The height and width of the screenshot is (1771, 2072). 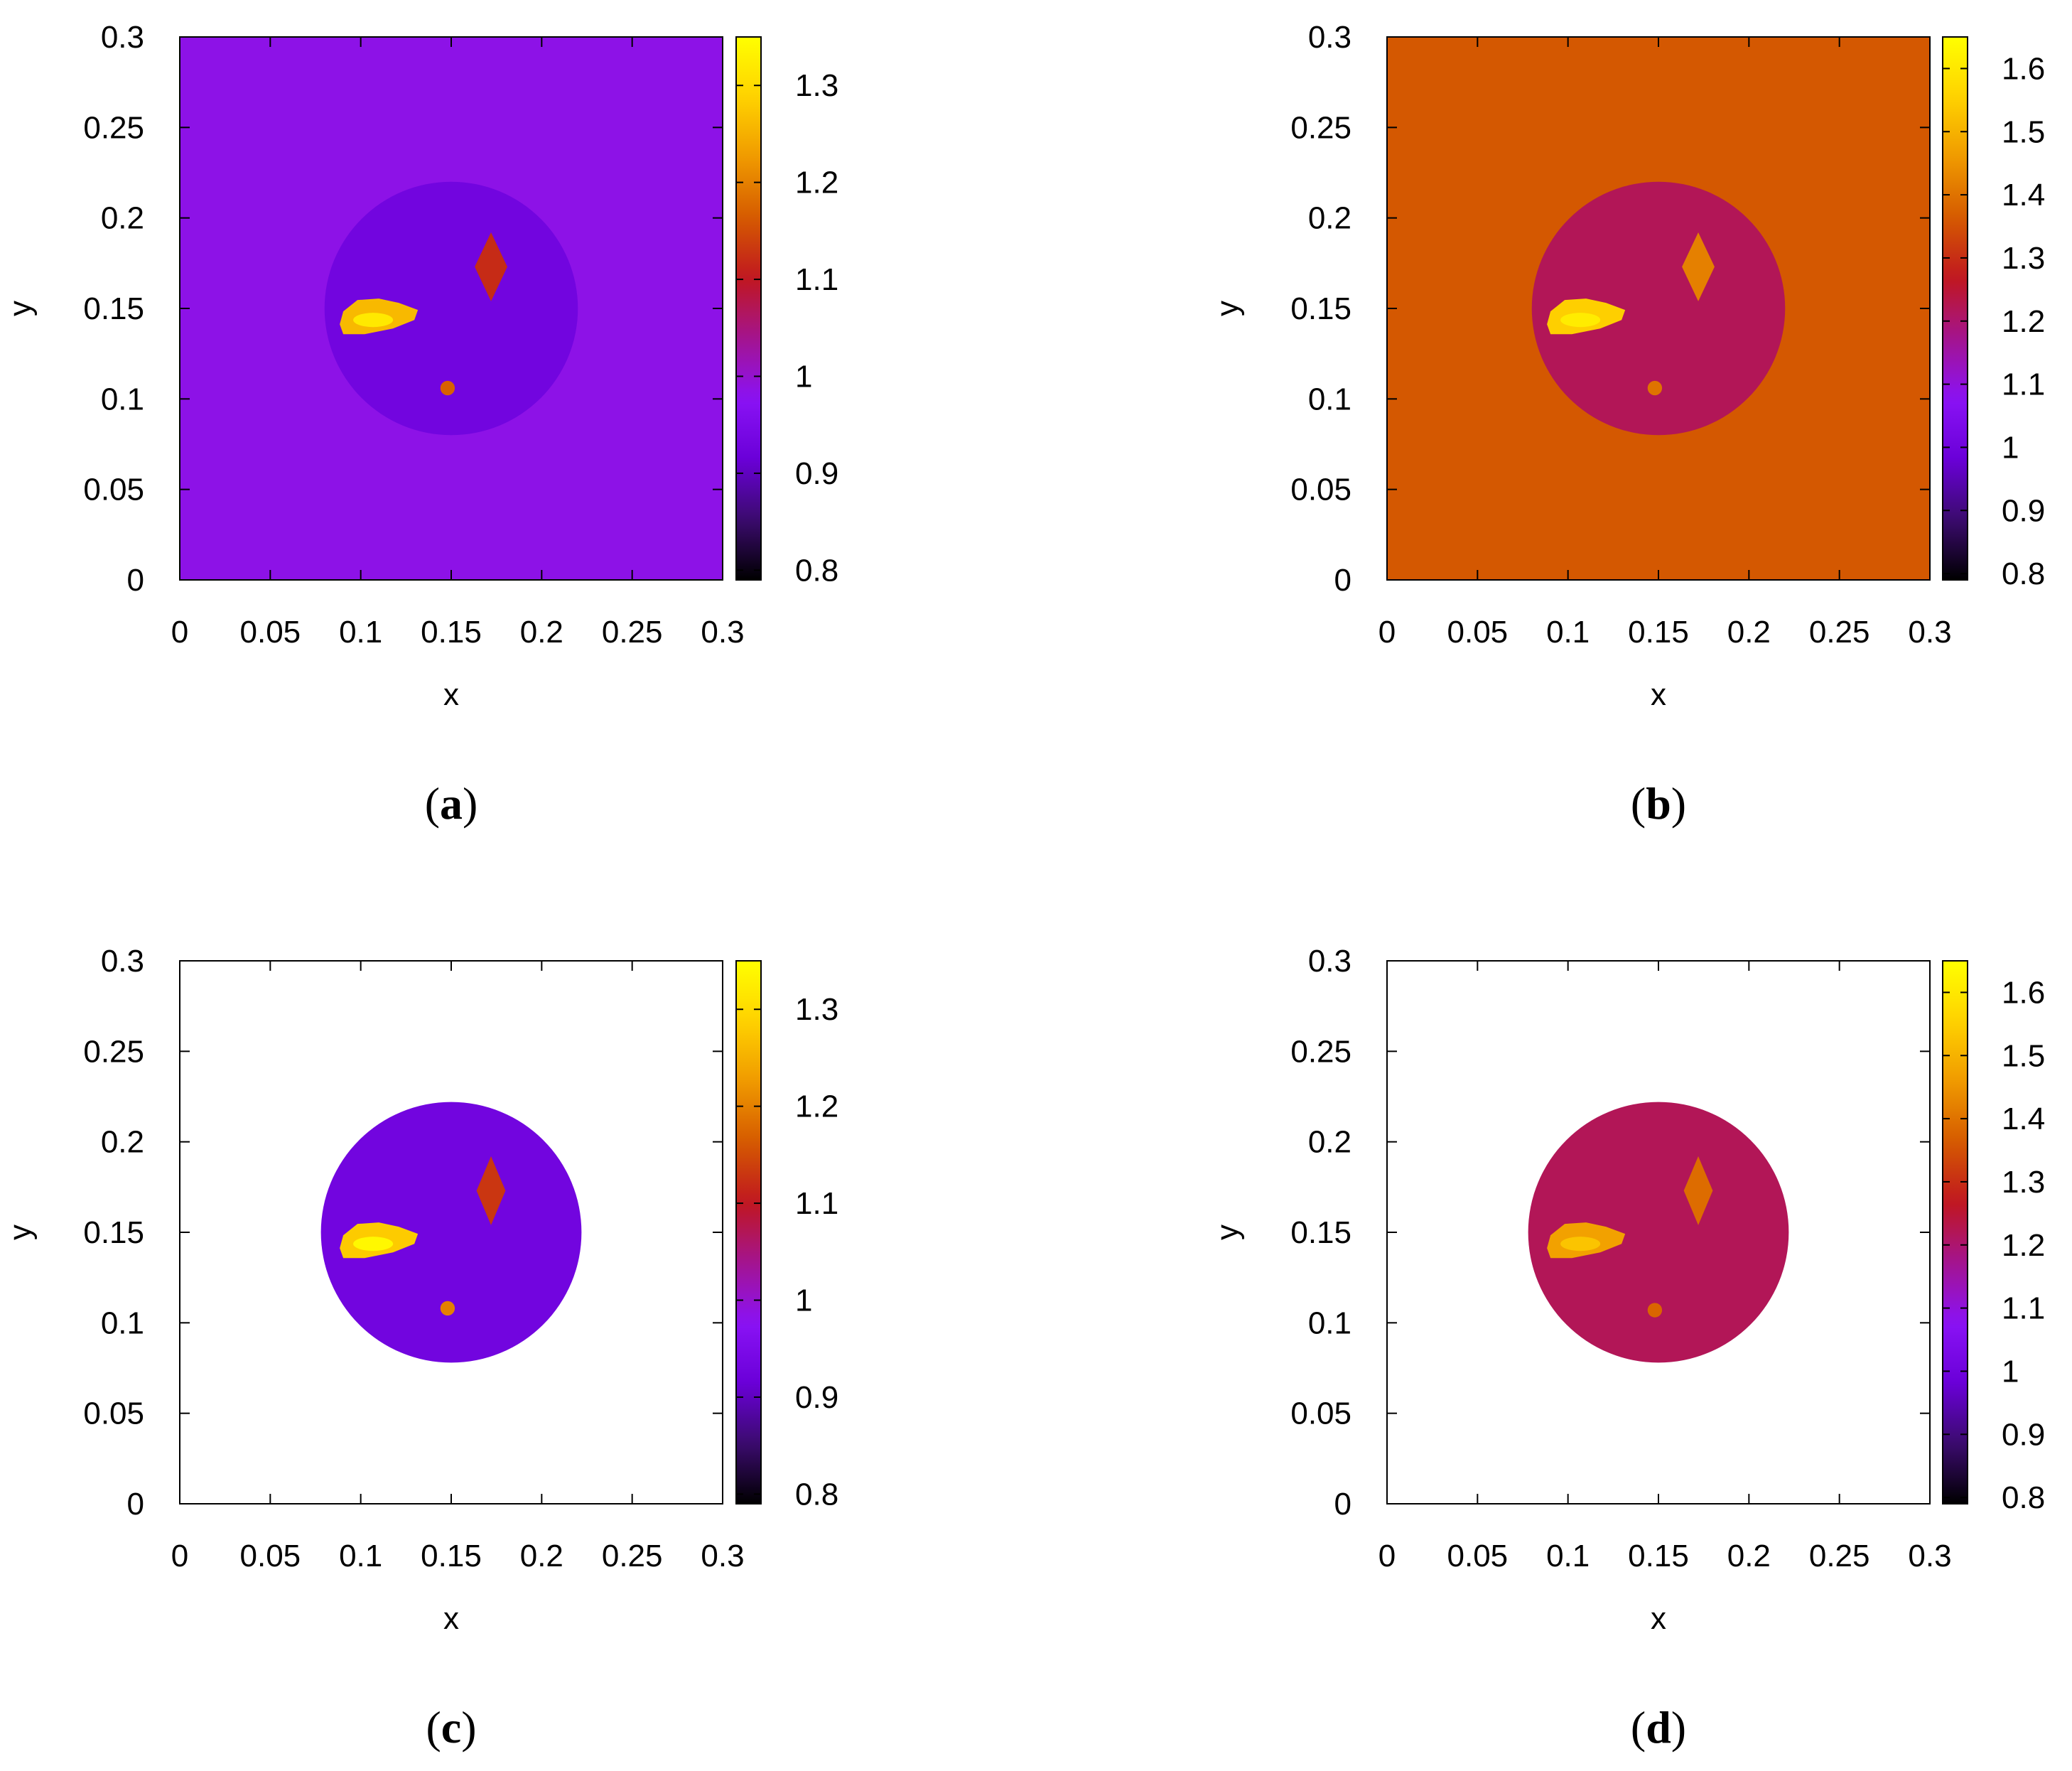 What do you see at coordinates (452, 804) in the screenshot?
I see `caption-letter: a` at bounding box center [452, 804].